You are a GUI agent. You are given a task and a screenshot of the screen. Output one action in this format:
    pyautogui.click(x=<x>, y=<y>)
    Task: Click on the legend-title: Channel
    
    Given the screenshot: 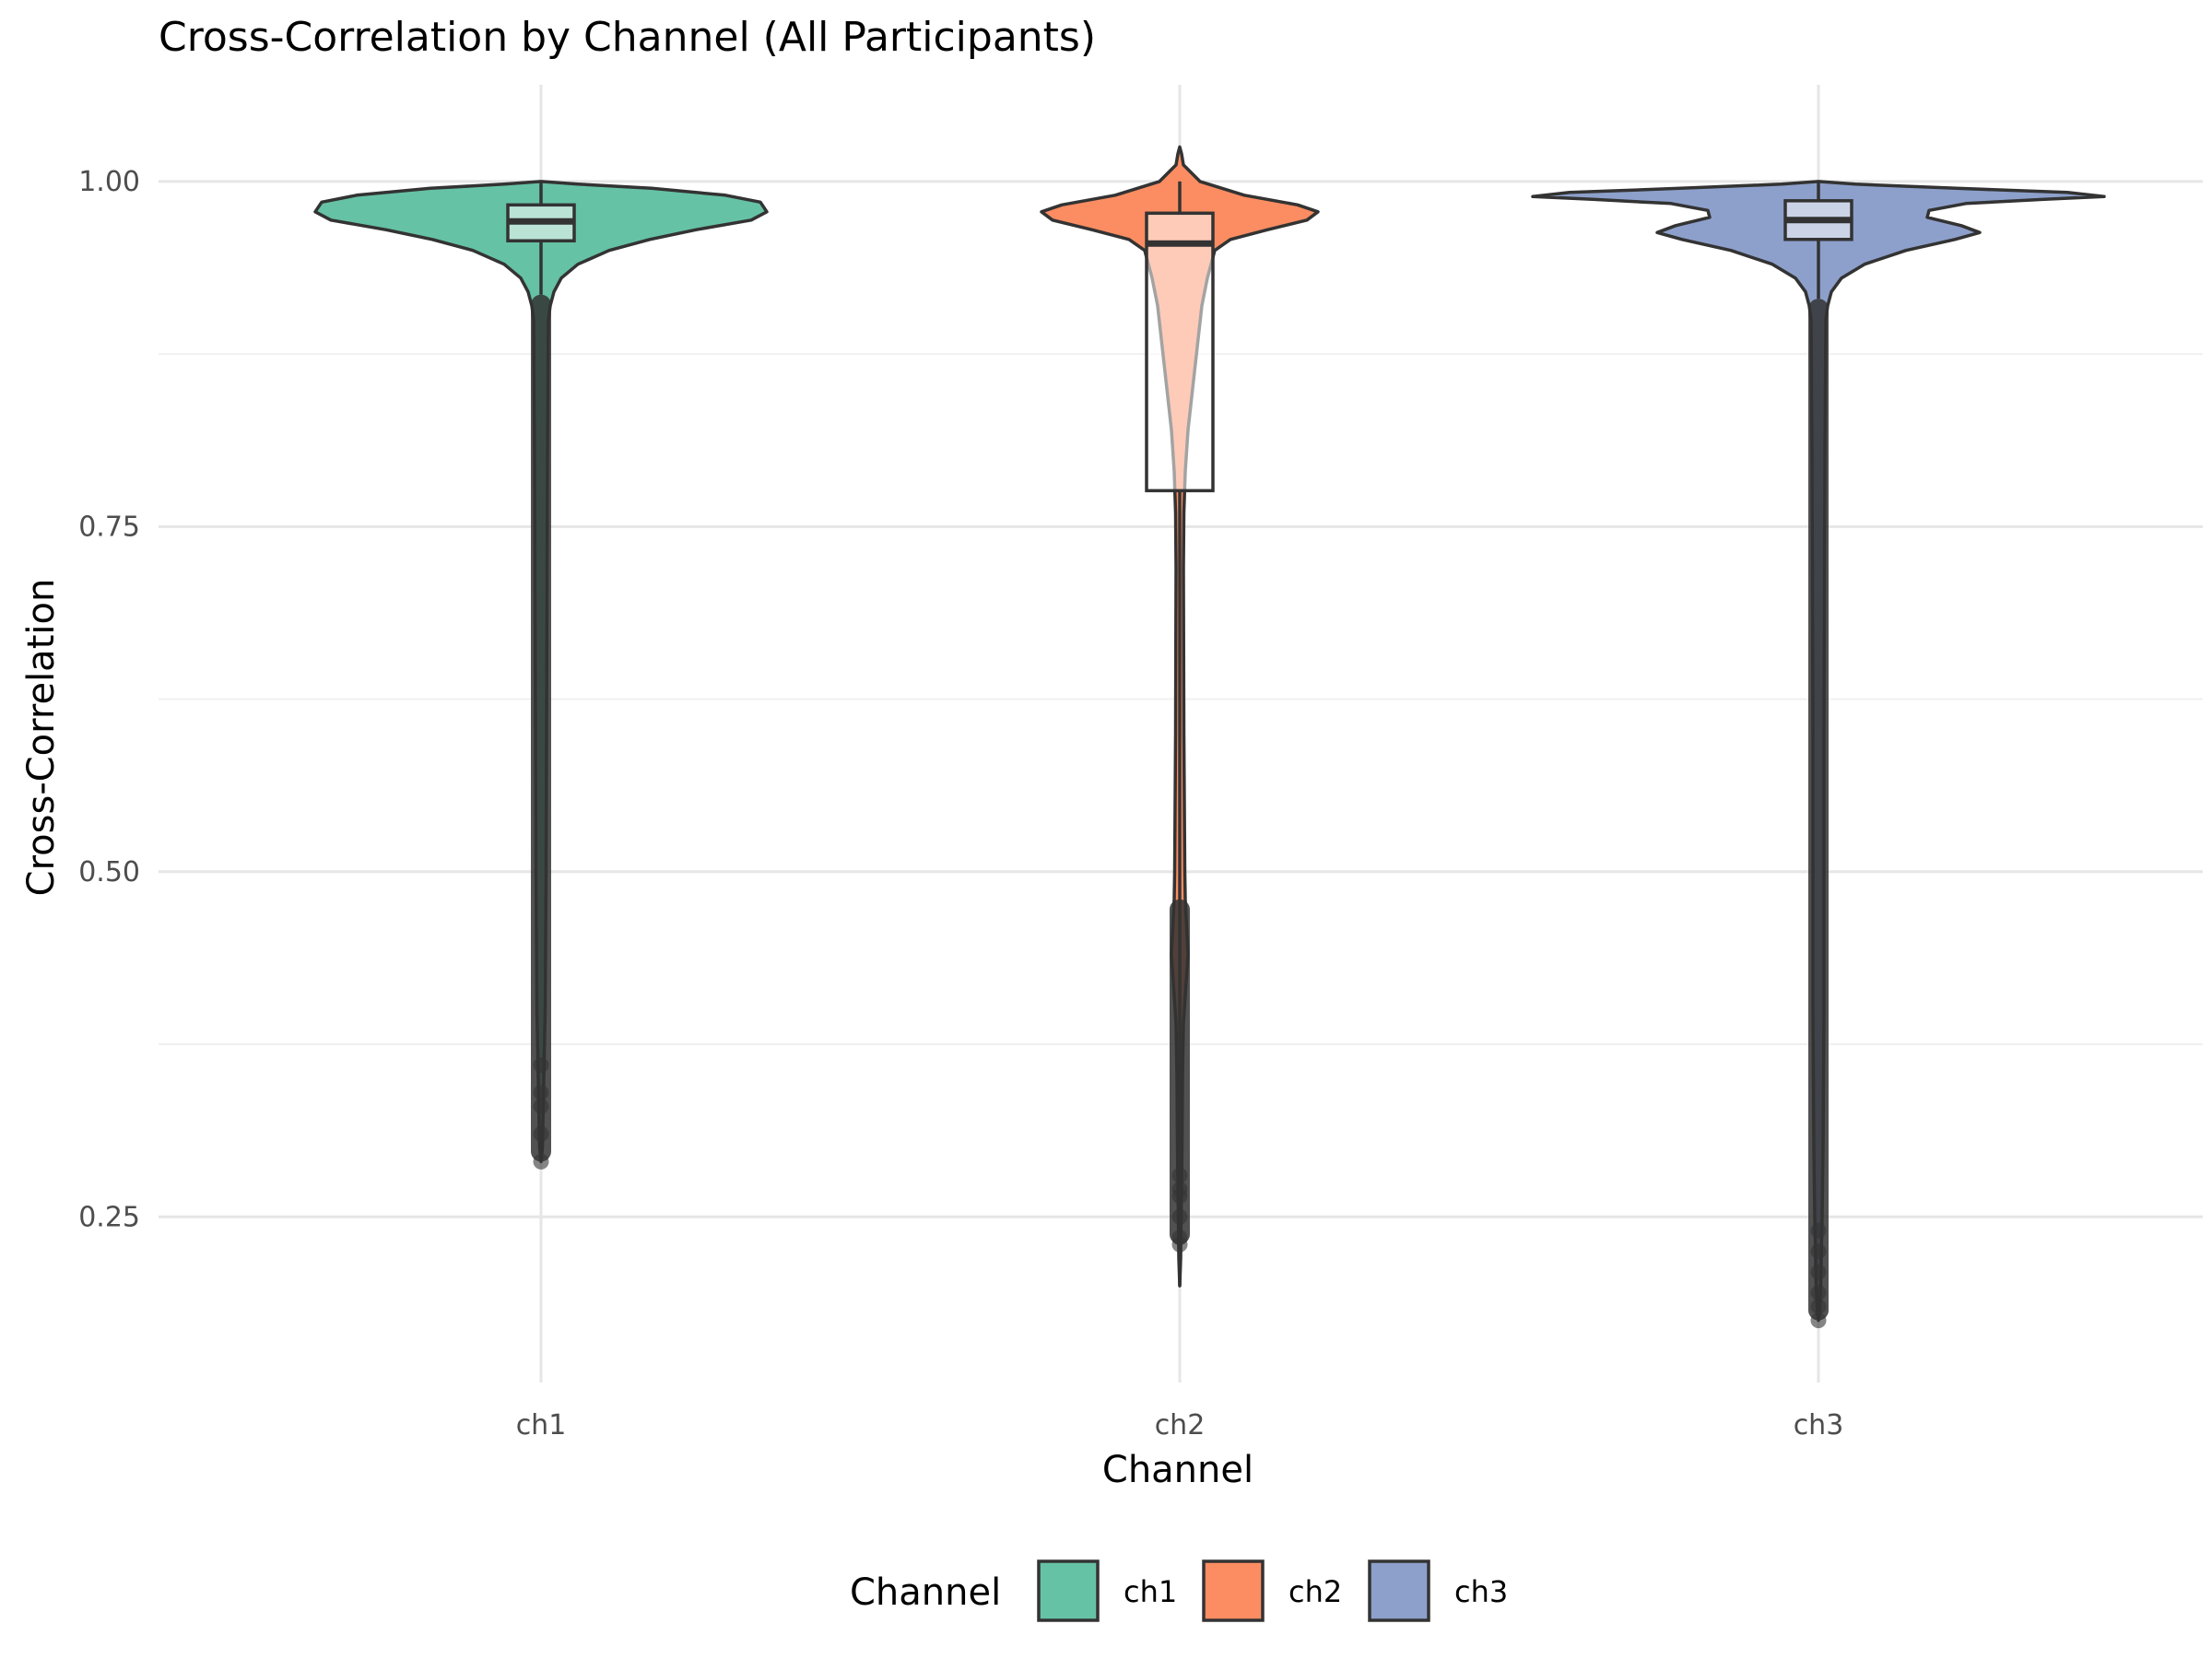 What is the action you would take?
    pyautogui.click(x=925, y=1592)
    